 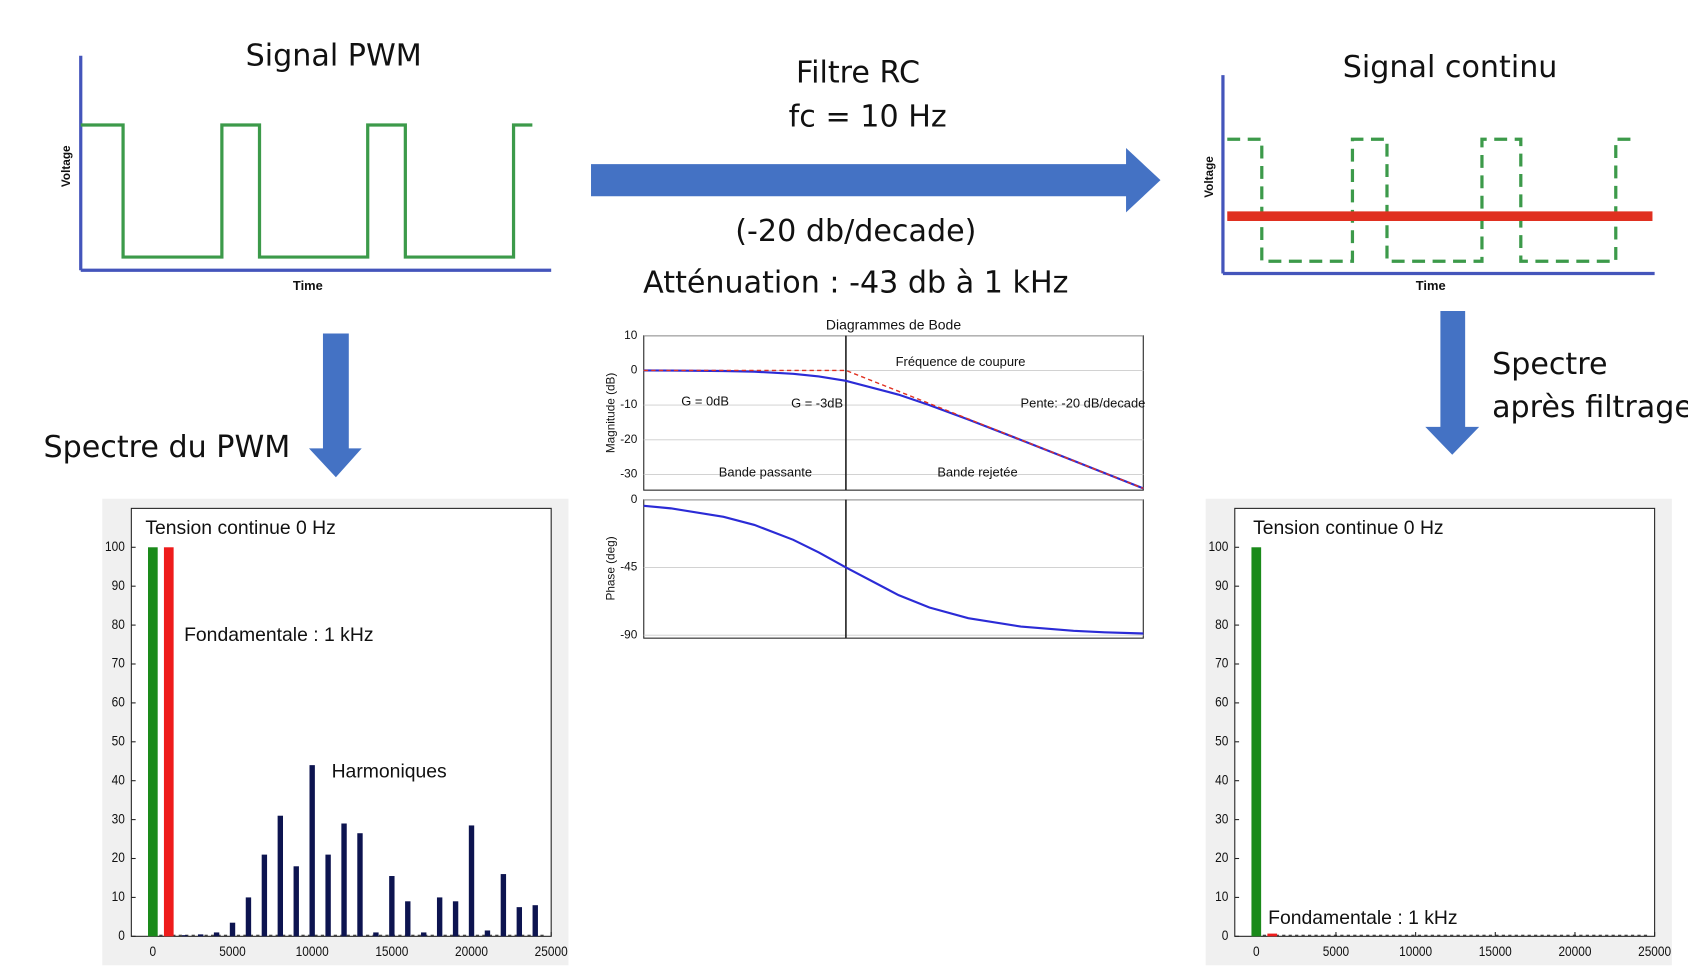 What do you see at coordinates (1590, 407) in the screenshot?
I see `label: après filtrage` at bounding box center [1590, 407].